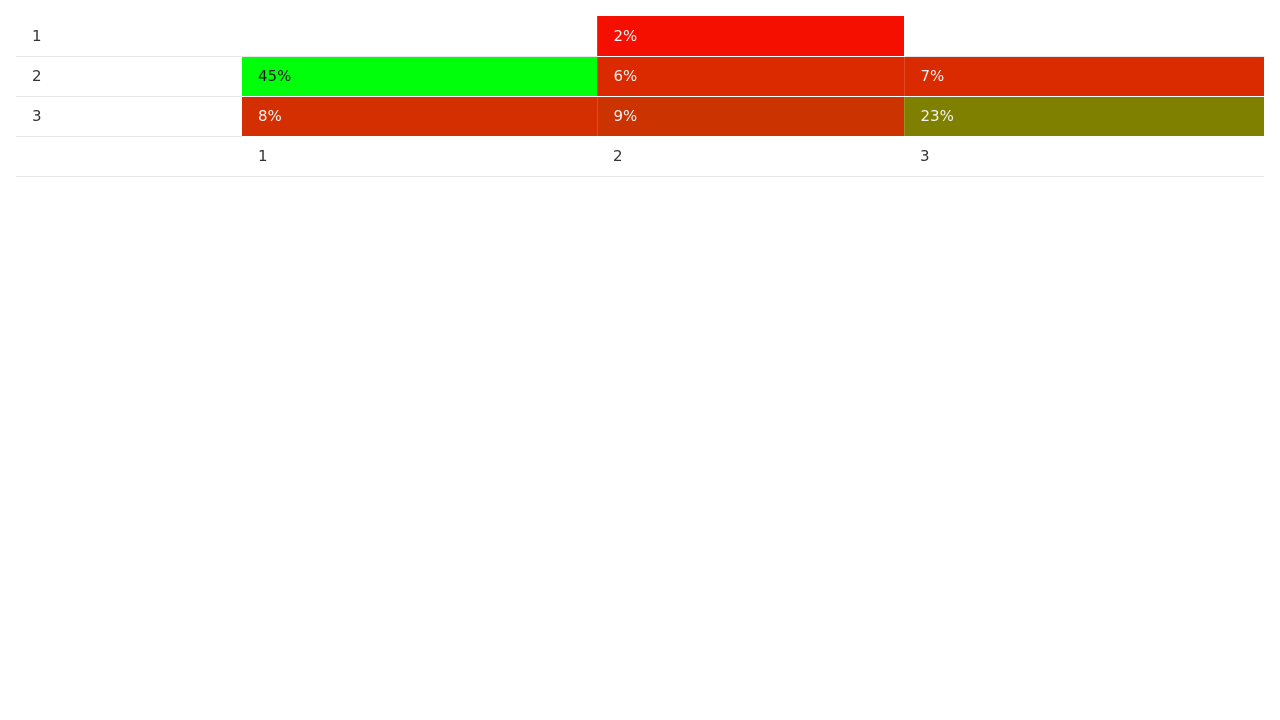 The width and height of the screenshot is (1280, 720). I want to click on corner-cell, so click(129, 156).